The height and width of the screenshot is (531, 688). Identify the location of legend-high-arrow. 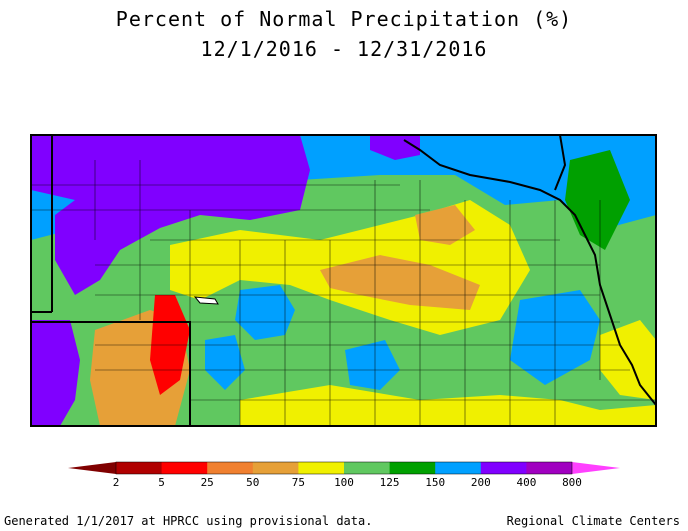
(596, 468).